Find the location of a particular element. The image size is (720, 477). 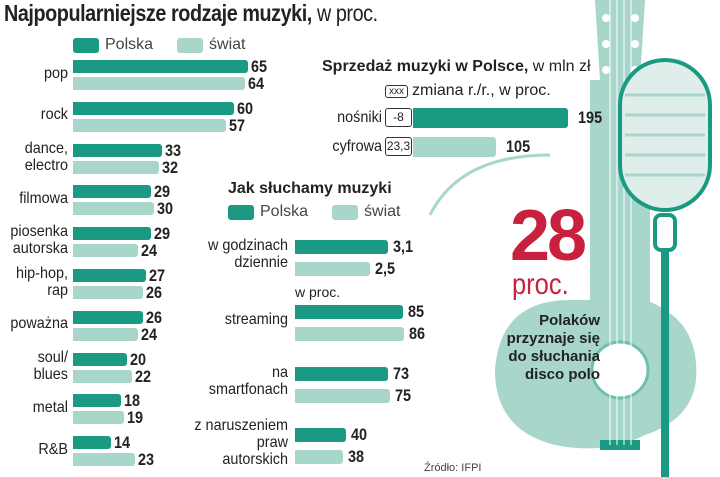

data-label: 14 is located at coordinates (121, 443).